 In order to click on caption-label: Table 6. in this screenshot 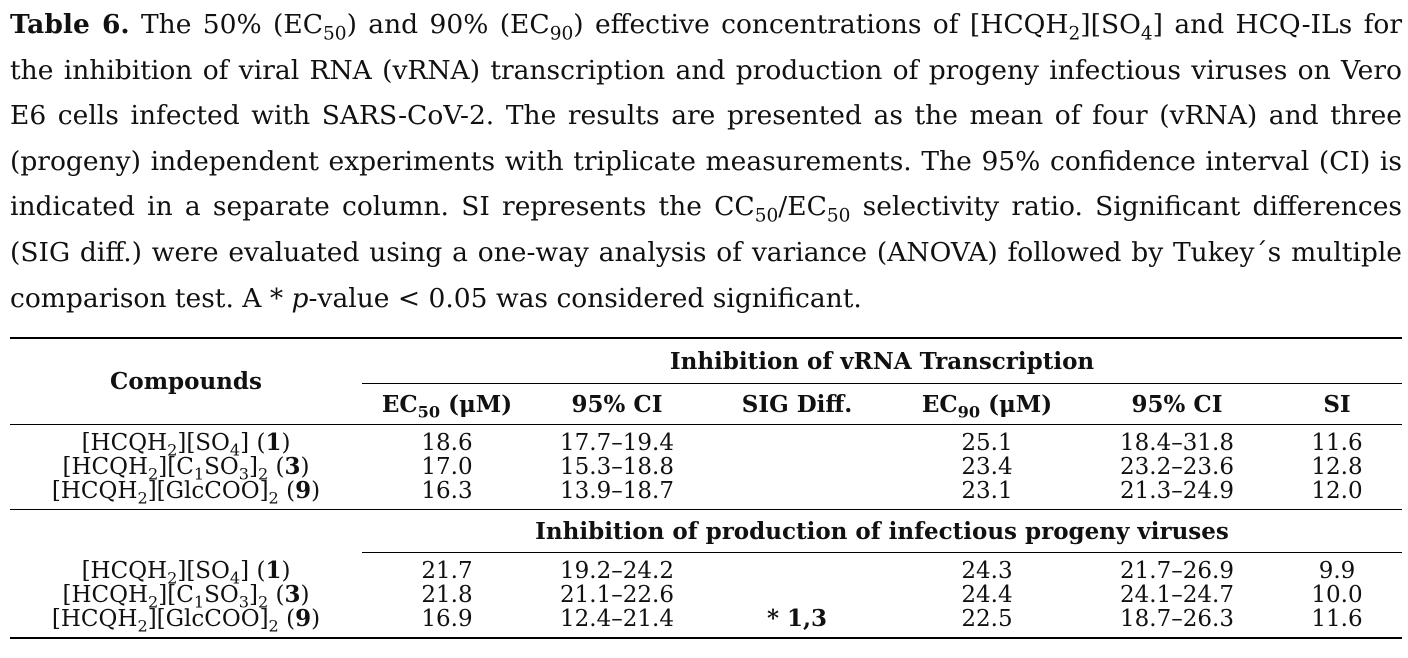, I will do `click(70, 24)`.